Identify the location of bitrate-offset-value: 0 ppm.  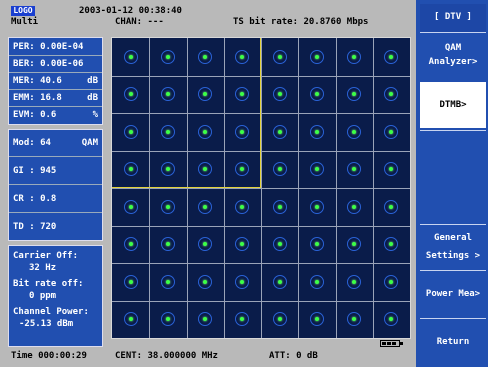
(43, 296).